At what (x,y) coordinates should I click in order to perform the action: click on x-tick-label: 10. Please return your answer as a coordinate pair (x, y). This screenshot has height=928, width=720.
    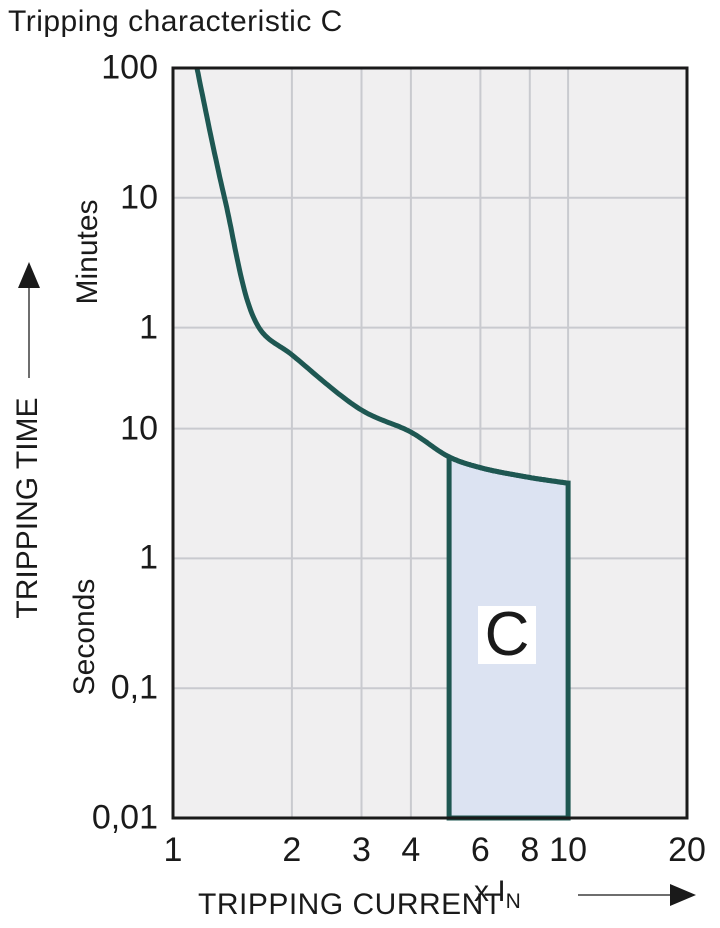
    Looking at the image, I should click on (568, 850).